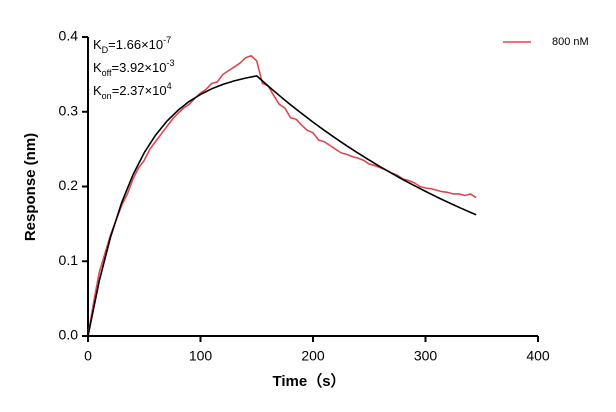 Image resolution: width=616 pixels, height=412 pixels. Describe the element at coordinates (69, 335) in the screenshot. I see `y-tick-label: 0.0` at that location.